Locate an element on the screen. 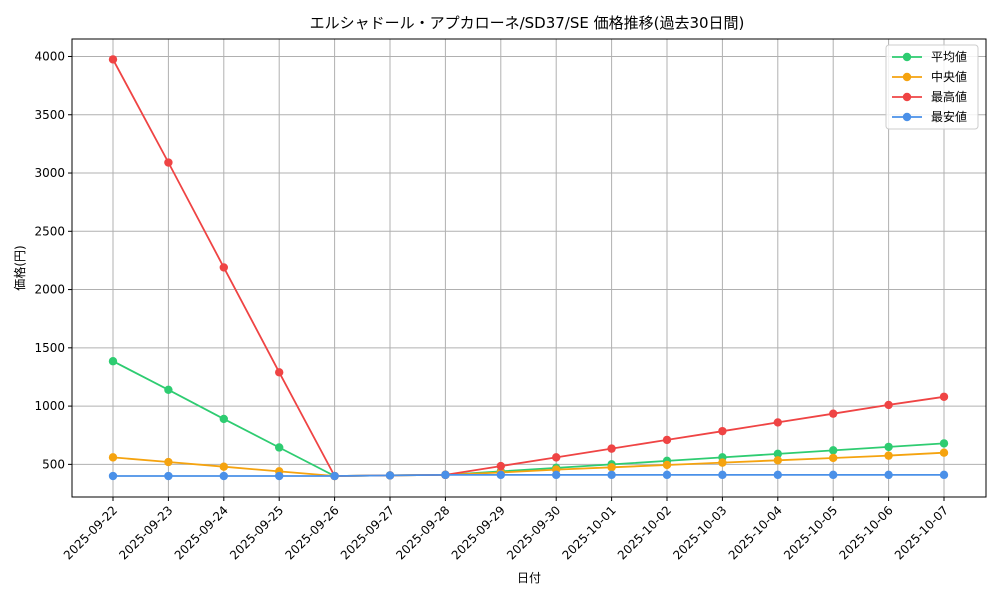  chart-title: エルシャドール・アプカローネ/SD37/SE 価格推移(過去30日間) is located at coordinates (527, 23).